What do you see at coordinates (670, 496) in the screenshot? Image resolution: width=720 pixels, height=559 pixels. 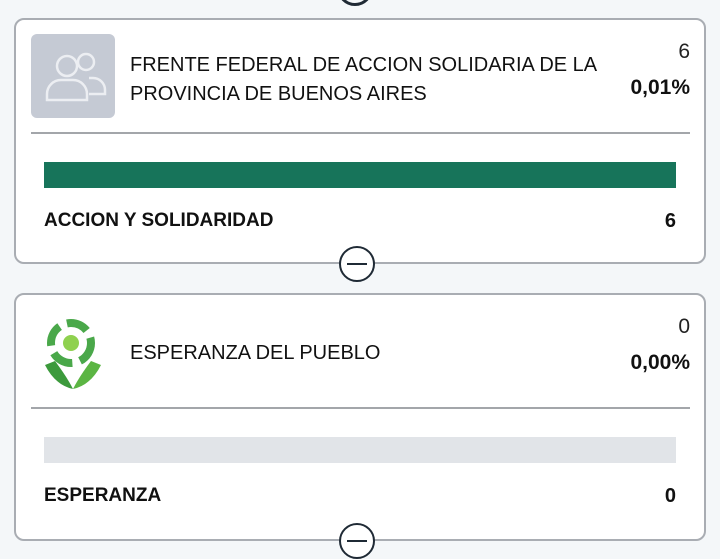 I see `list-votes: 0` at bounding box center [670, 496].